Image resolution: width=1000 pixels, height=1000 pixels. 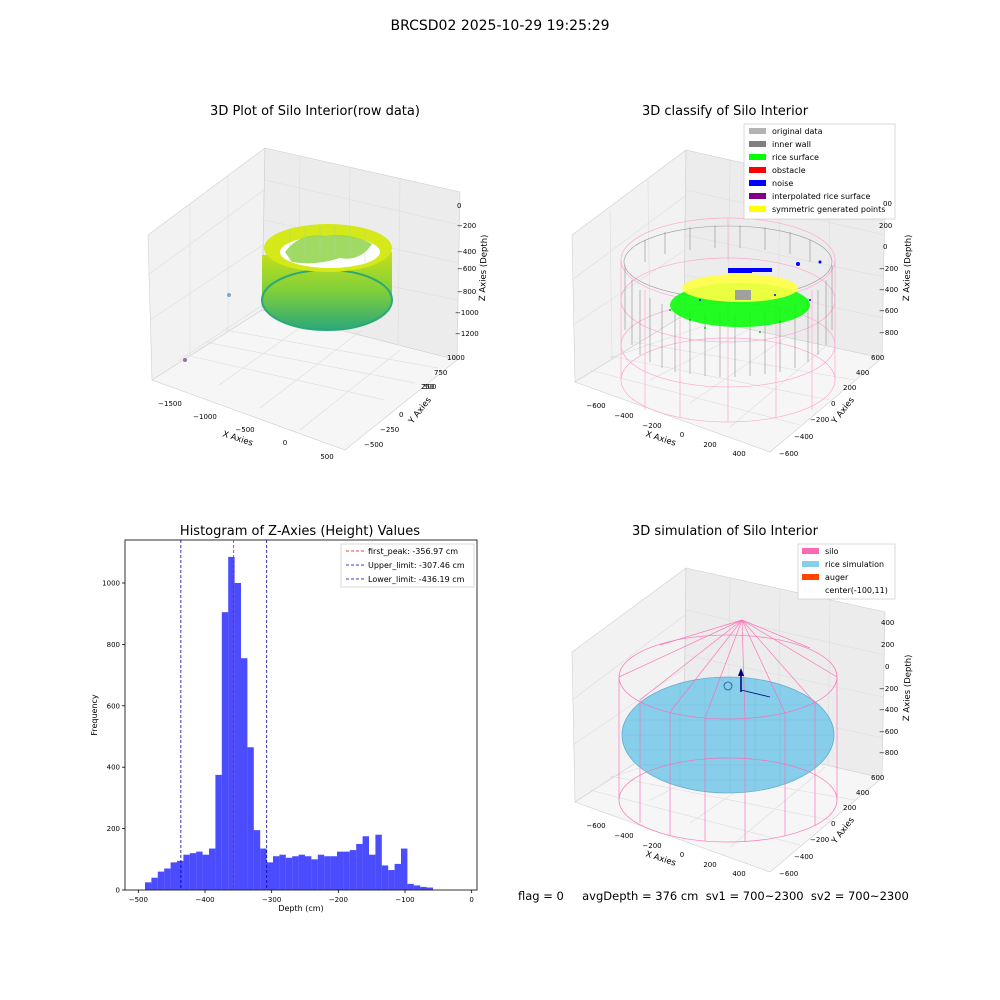 I want to click on histogram-title: Histogram of Z-Axies (Height) Values, so click(x=300, y=531).